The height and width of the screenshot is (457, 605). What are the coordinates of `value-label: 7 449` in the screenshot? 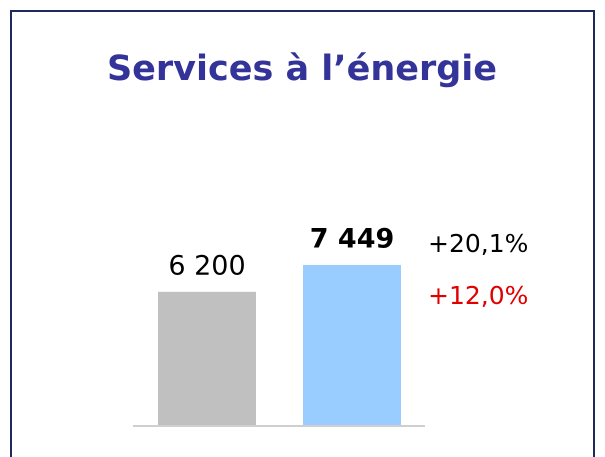 It's located at (352, 239).